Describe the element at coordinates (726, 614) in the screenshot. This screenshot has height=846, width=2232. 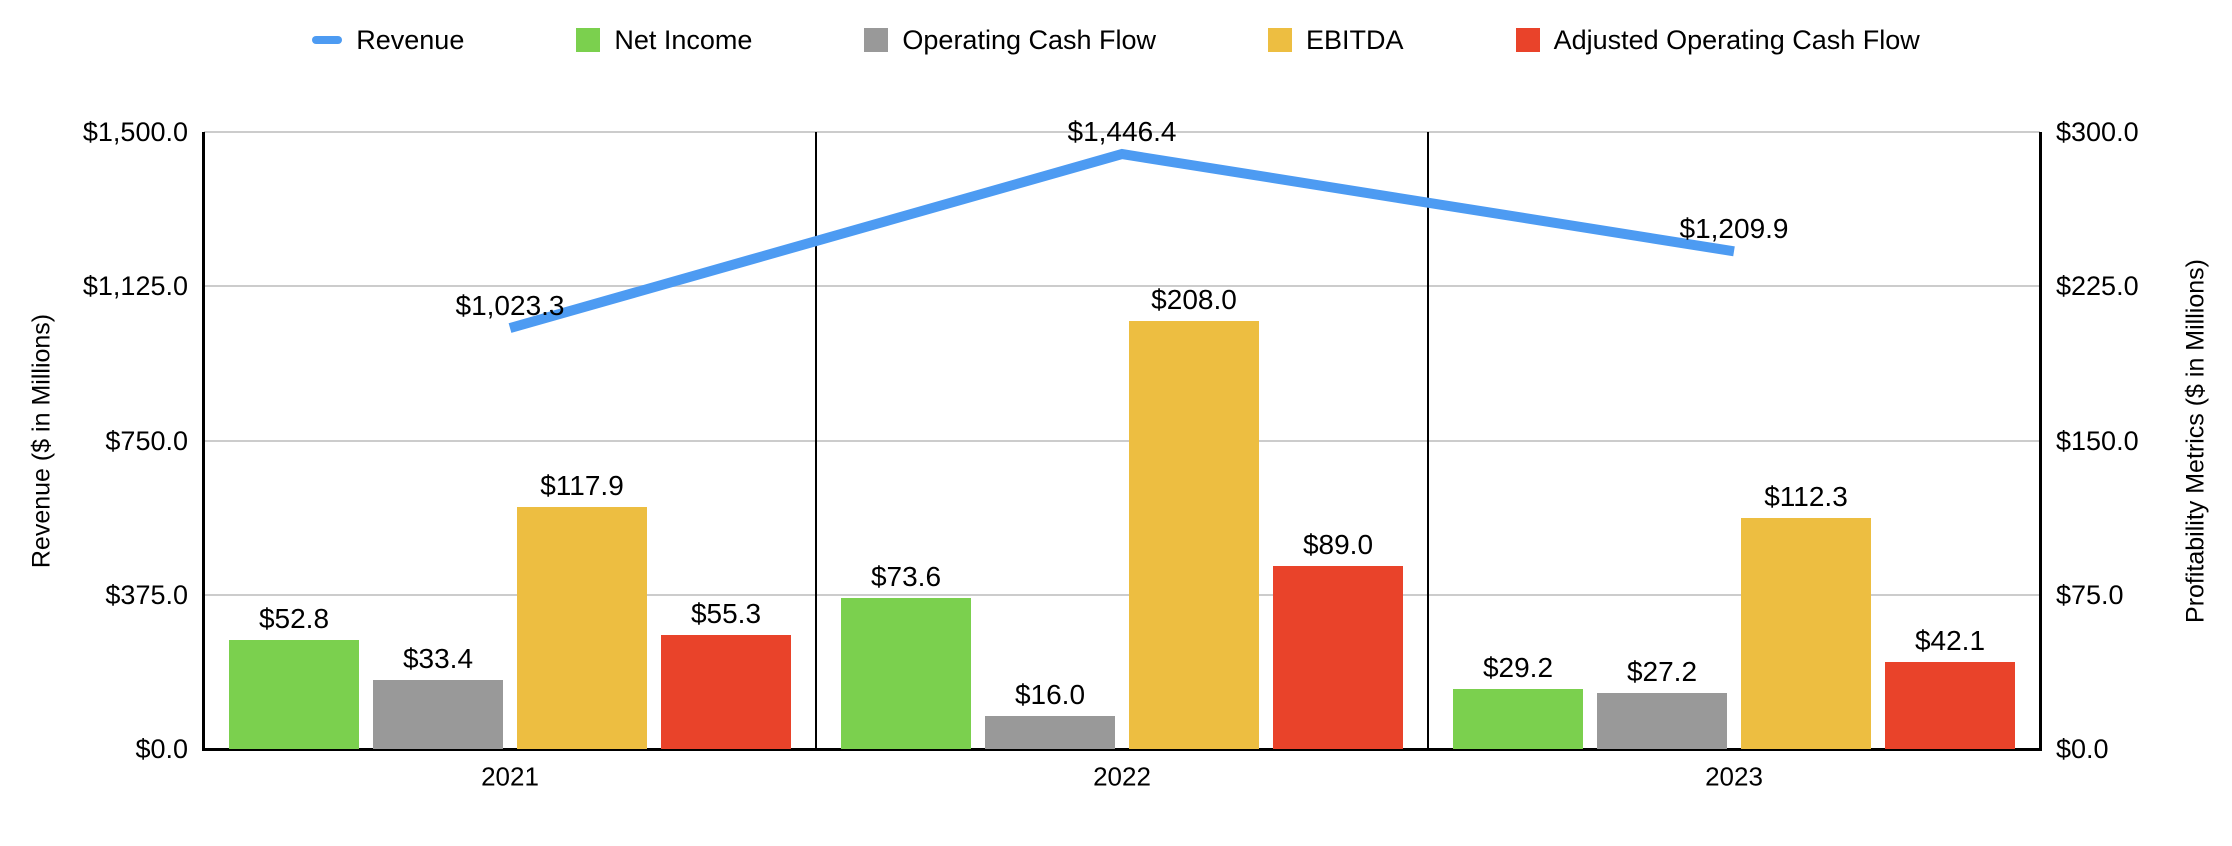
I see `bar-value-label: $55.3` at that location.